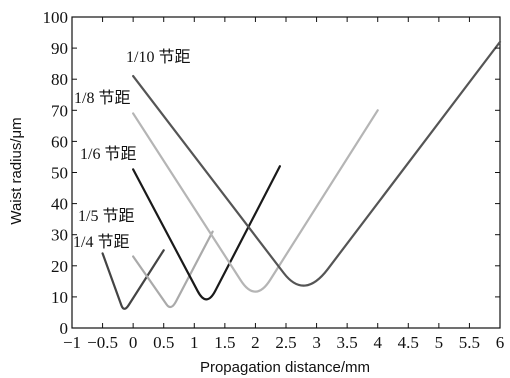  I want to click on series-label: 1/10 节距, so click(158, 57).